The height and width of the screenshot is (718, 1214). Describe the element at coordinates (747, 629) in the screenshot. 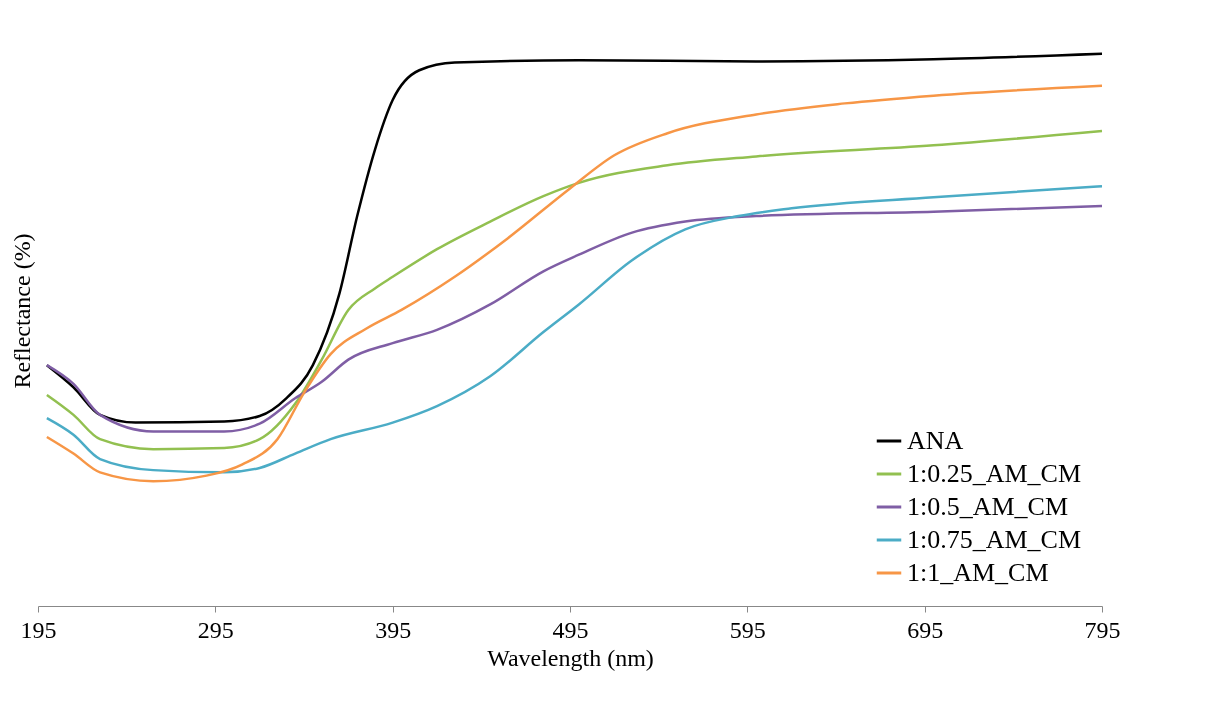

I see `x-tick-label: 595` at that location.